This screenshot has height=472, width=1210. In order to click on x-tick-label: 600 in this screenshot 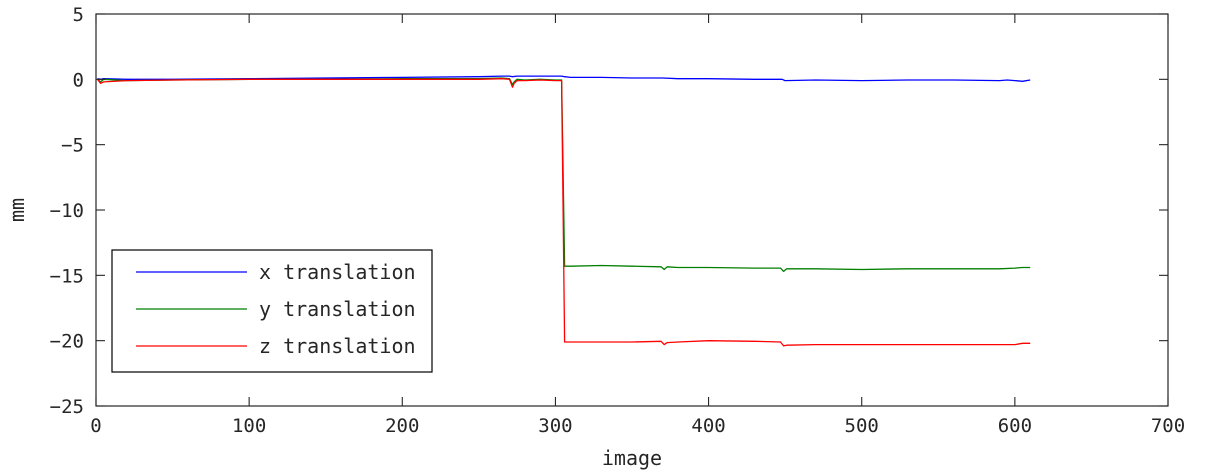, I will do `click(1015, 426)`.